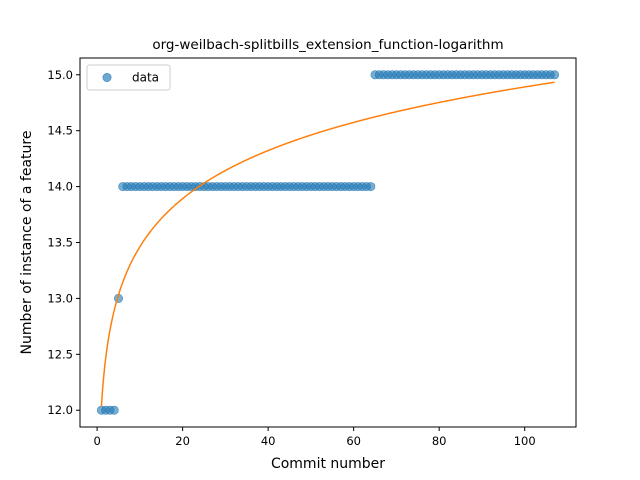 Image resolution: width=640 pixels, height=480 pixels. I want to click on x-axis: 0 20 40 60 80 100, so click(314, 437).